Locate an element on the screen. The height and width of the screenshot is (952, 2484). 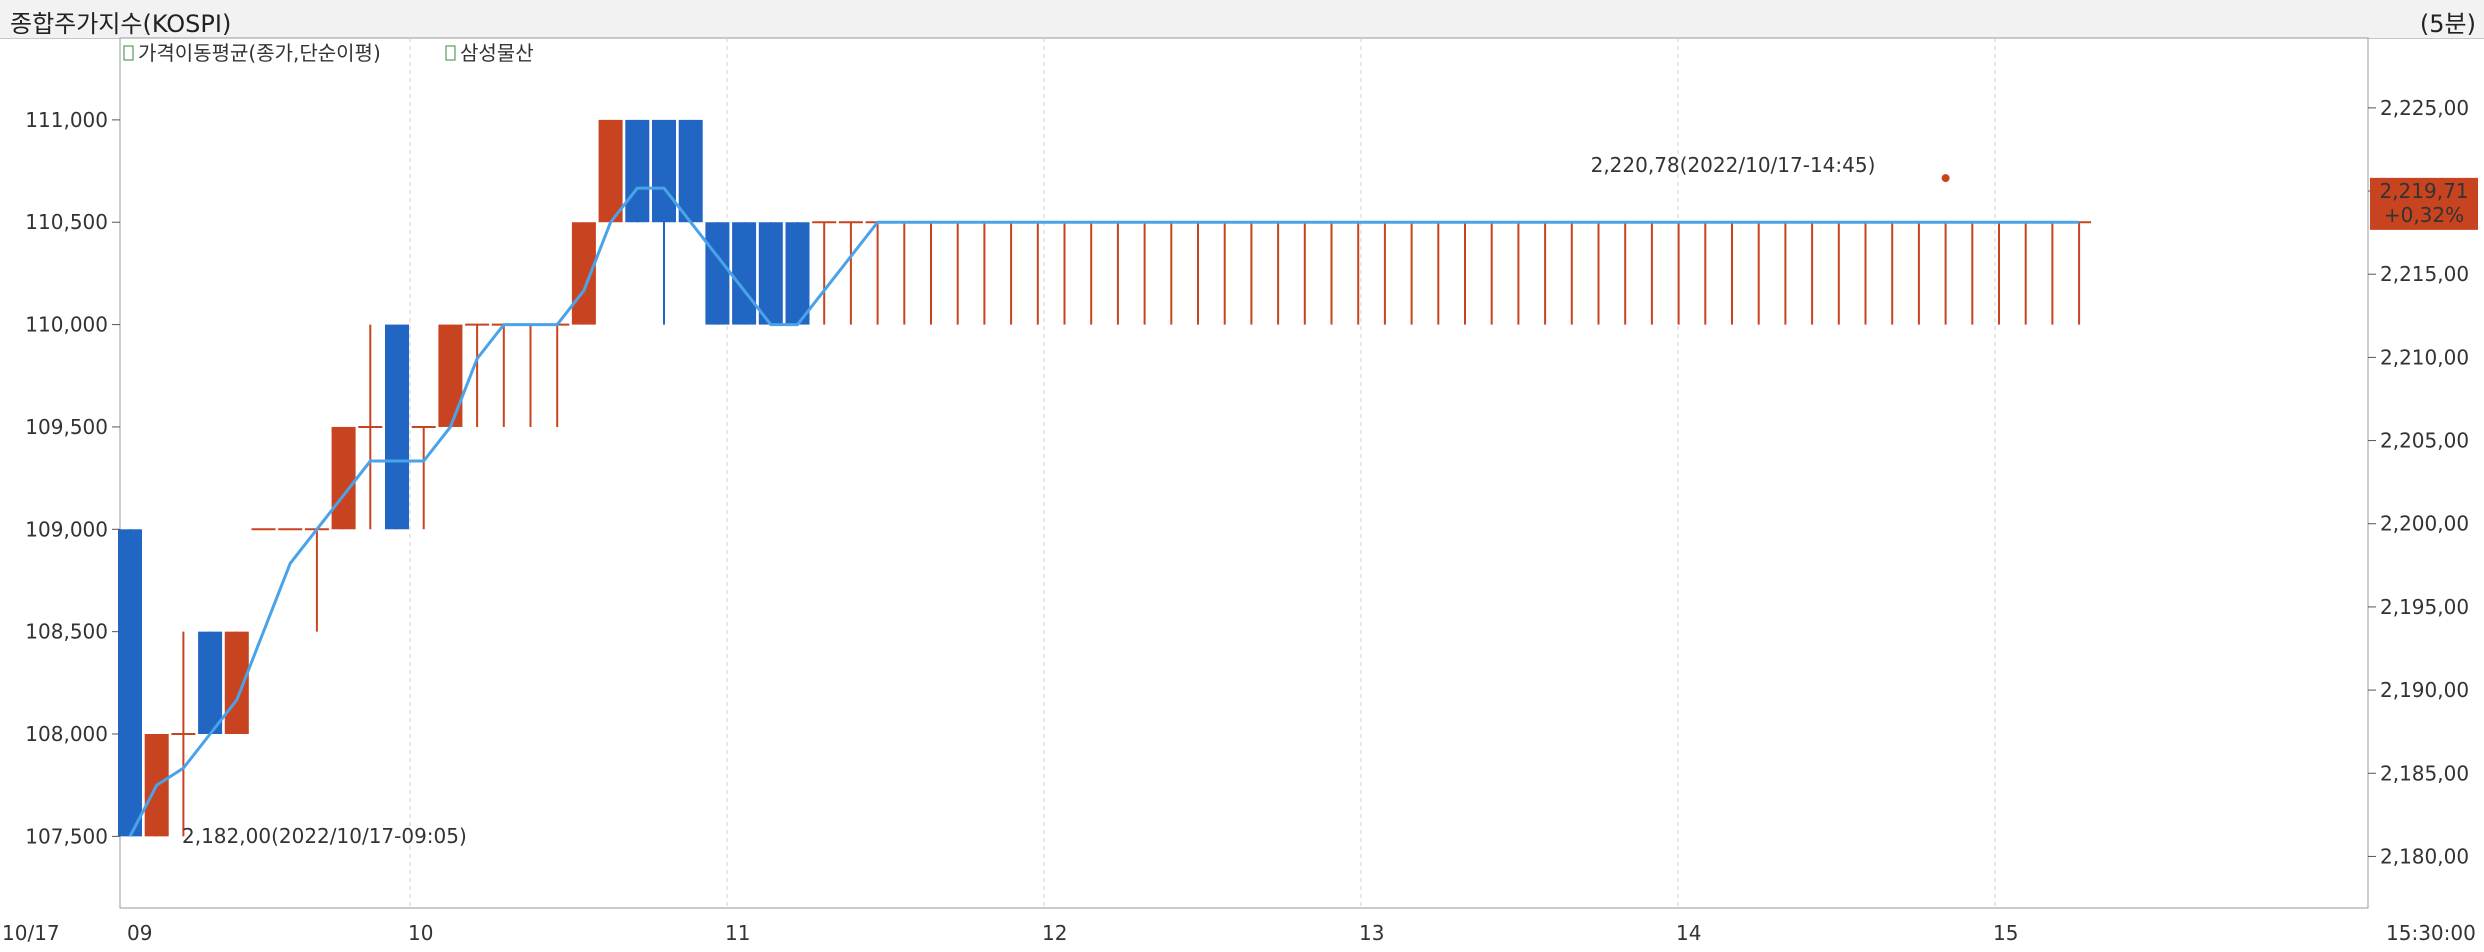
right-axis-label: 2,200,00 is located at coordinates (2424, 524).